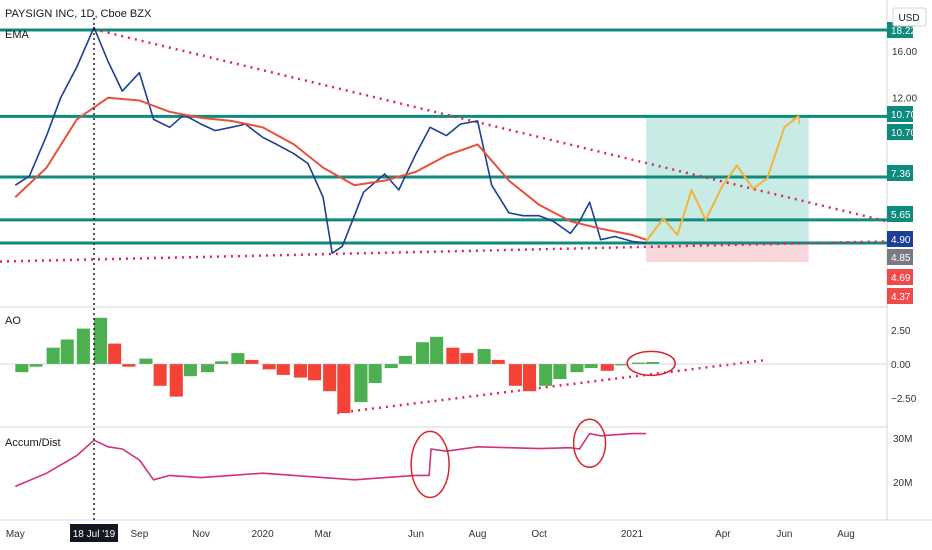 This screenshot has height=550, width=932. What do you see at coordinates (901, 365) in the screenshot?
I see `ao-tick-label: 0.00` at bounding box center [901, 365].